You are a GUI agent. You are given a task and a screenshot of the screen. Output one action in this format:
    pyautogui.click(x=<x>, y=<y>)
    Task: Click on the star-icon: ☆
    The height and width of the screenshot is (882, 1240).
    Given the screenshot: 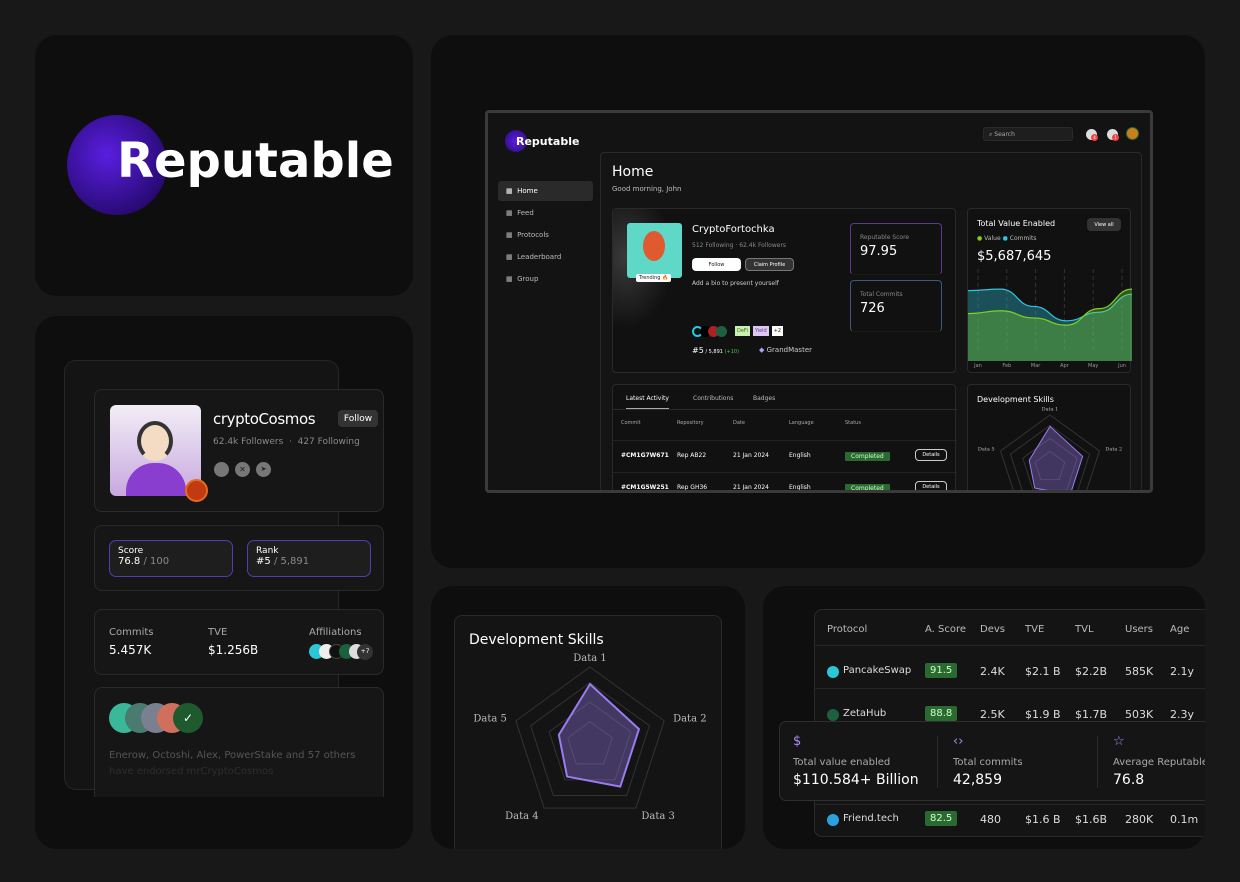 What is the action you would take?
    pyautogui.click(x=1119, y=741)
    